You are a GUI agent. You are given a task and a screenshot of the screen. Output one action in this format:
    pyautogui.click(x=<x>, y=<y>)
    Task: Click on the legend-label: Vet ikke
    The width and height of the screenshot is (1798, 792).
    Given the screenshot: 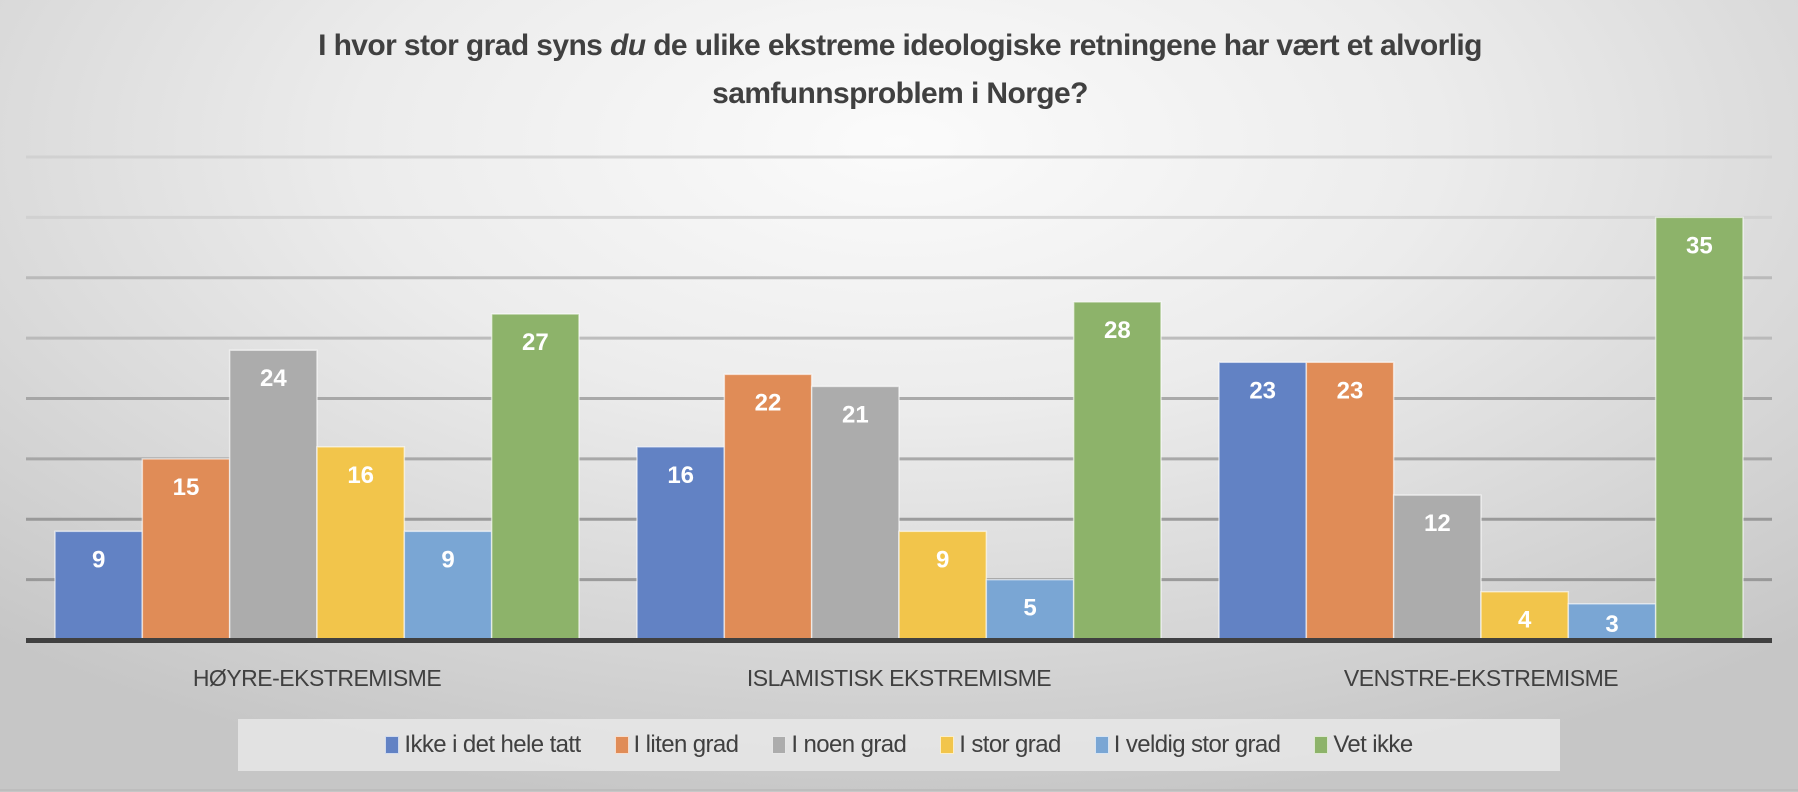 What is the action you would take?
    pyautogui.click(x=1373, y=744)
    